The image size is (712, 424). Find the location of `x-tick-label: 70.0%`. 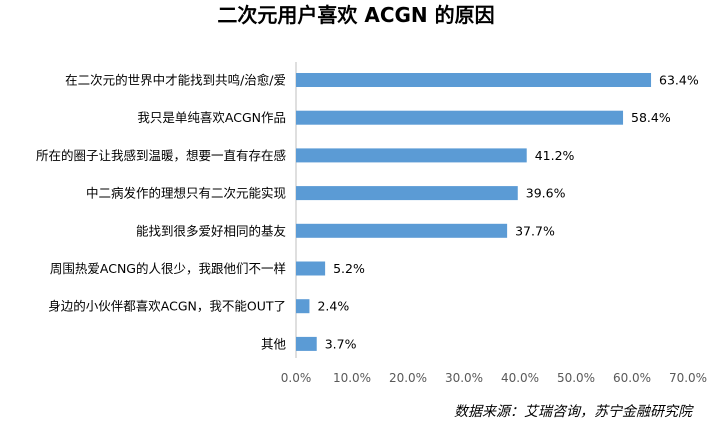

x-tick-label: 70.0% is located at coordinates (688, 378).